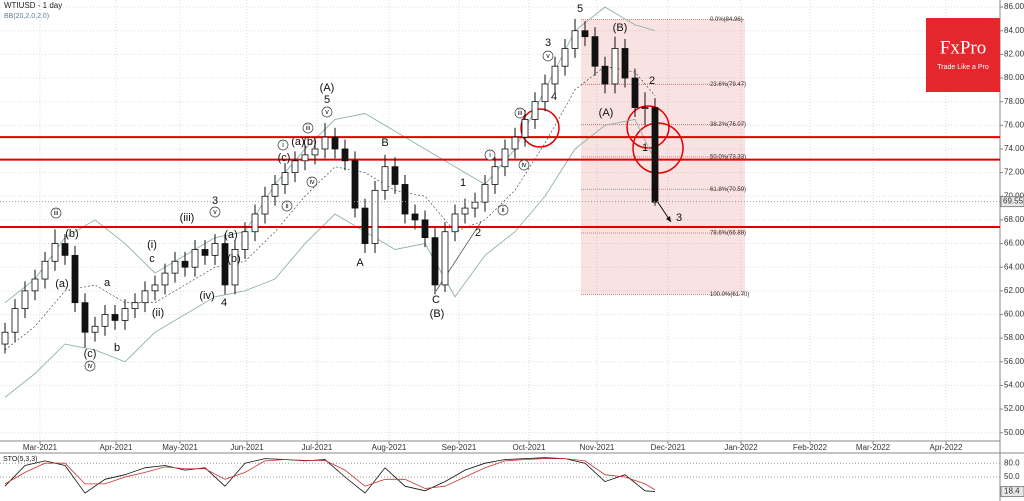 This screenshot has width=1024, height=501. I want to click on x-tick-label: Aug-2021, so click(389, 447).